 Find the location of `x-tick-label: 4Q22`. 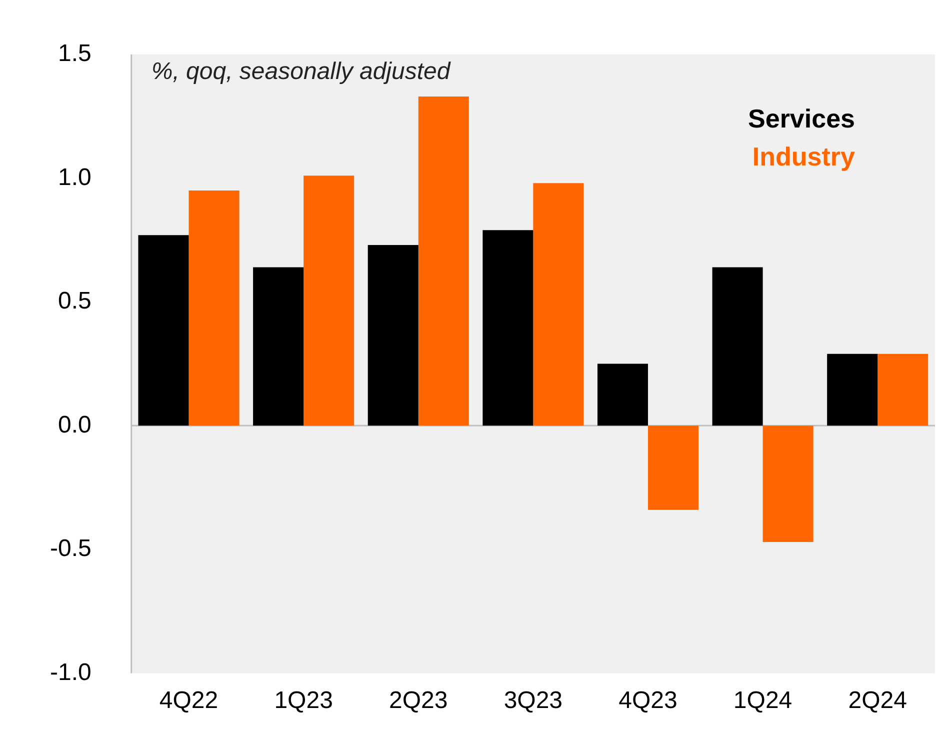

x-tick-label: 4Q22 is located at coordinates (188, 700).